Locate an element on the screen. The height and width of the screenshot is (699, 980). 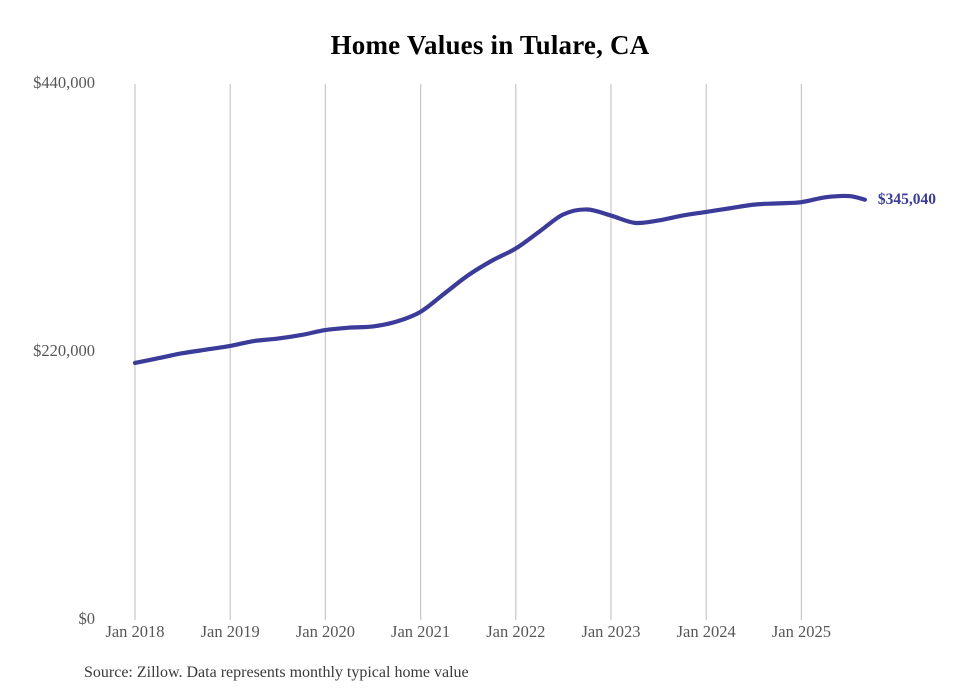
x-tick-label: Jan 2025 is located at coordinates (801, 631).